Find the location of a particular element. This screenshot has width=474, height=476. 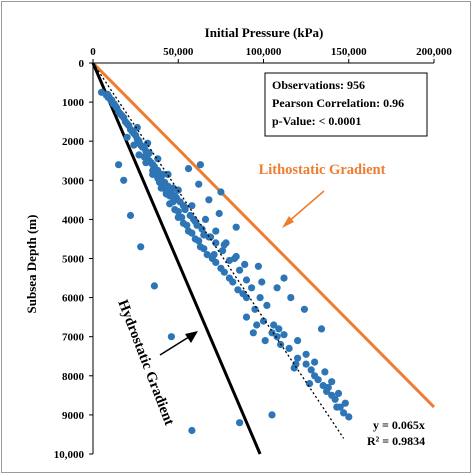

stats-observations: Observations: 956 is located at coordinates (318, 85).